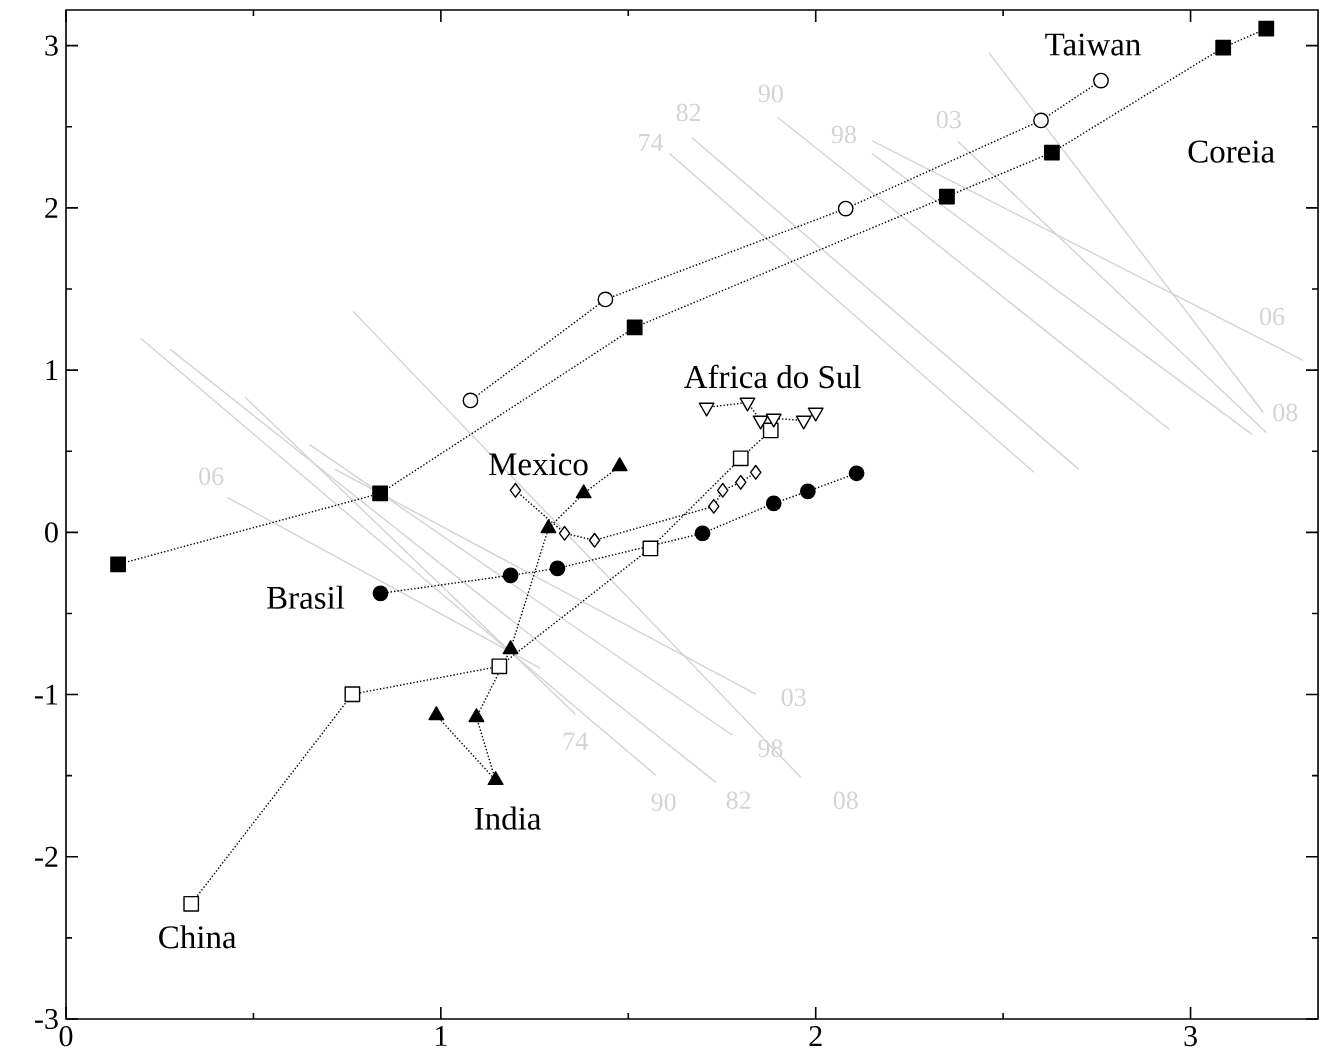  Describe the element at coordinates (51, 532) in the screenshot. I see `y-tick-label: 0` at that location.